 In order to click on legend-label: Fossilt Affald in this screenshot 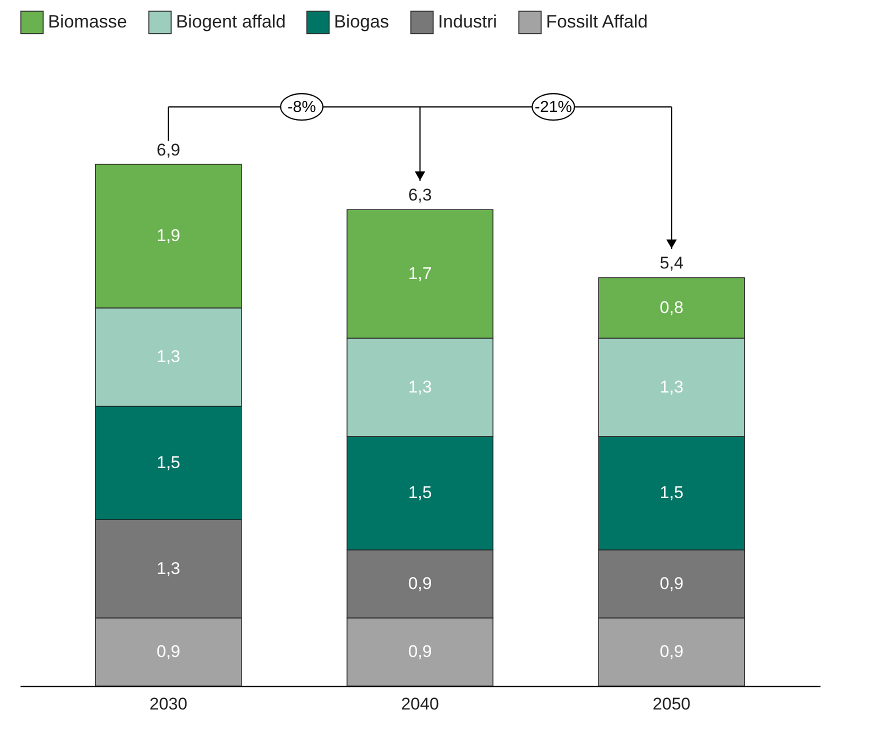, I will do `click(597, 21)`.